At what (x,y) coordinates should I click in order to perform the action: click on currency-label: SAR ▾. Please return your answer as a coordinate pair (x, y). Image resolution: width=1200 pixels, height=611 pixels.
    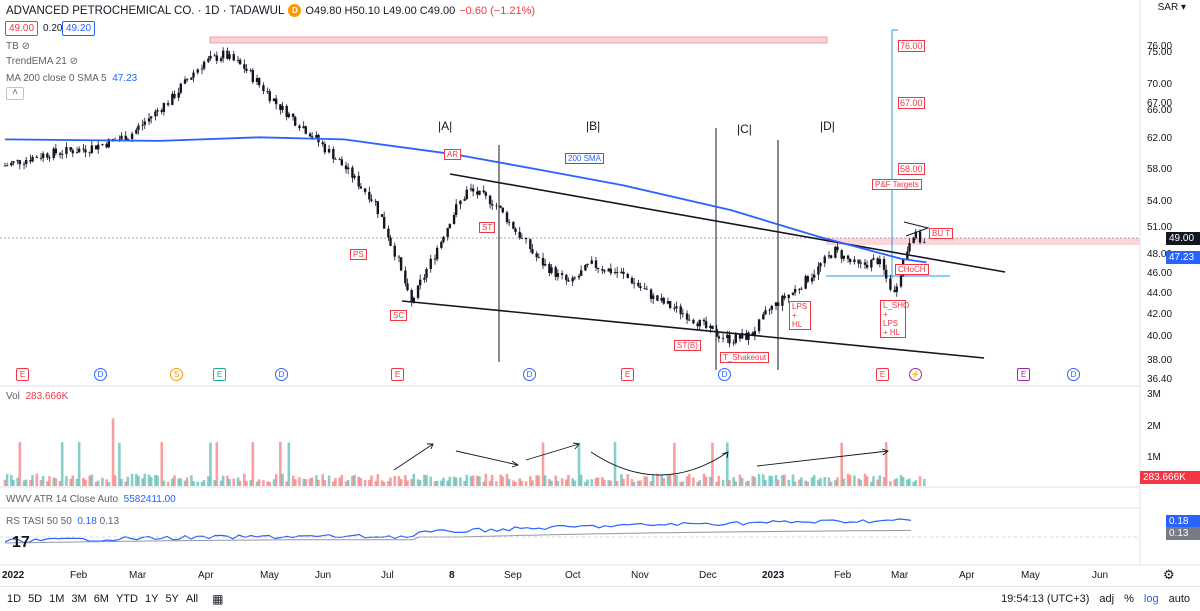
    Looking at the image, I should click on (1171, 7).